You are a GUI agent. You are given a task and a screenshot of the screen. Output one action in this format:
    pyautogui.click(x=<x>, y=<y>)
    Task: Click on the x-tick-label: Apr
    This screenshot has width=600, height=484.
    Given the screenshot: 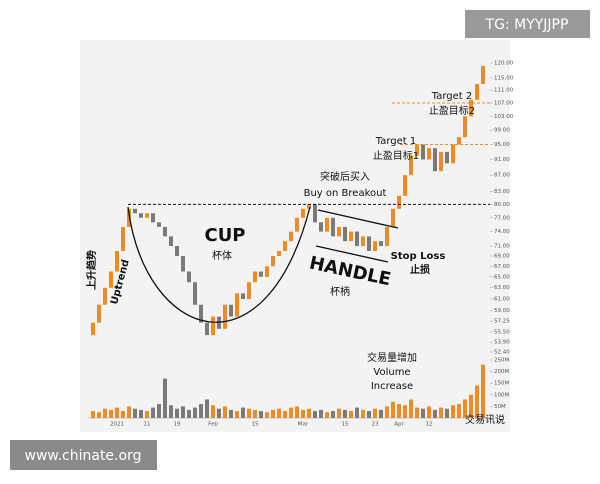 What is the action you would take?
    pyautogui.click(x=399, y=425)
    